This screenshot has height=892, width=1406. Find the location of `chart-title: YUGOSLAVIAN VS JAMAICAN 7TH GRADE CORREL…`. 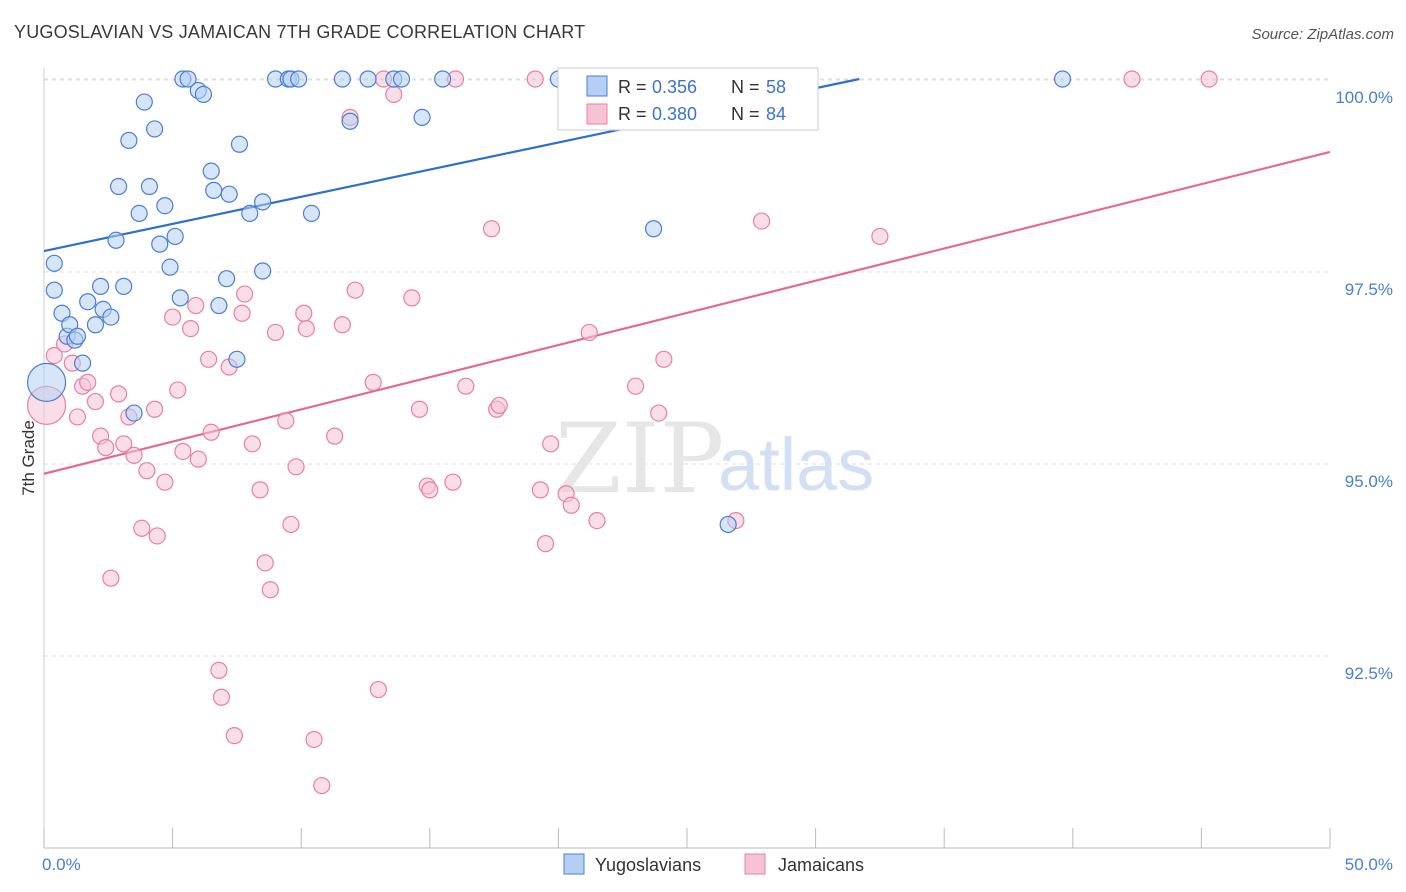

chart-title: YUGOSLAVIAN VS JAMAICAN 7TH GRADE CORREL… is located at coordinates (299, 32).